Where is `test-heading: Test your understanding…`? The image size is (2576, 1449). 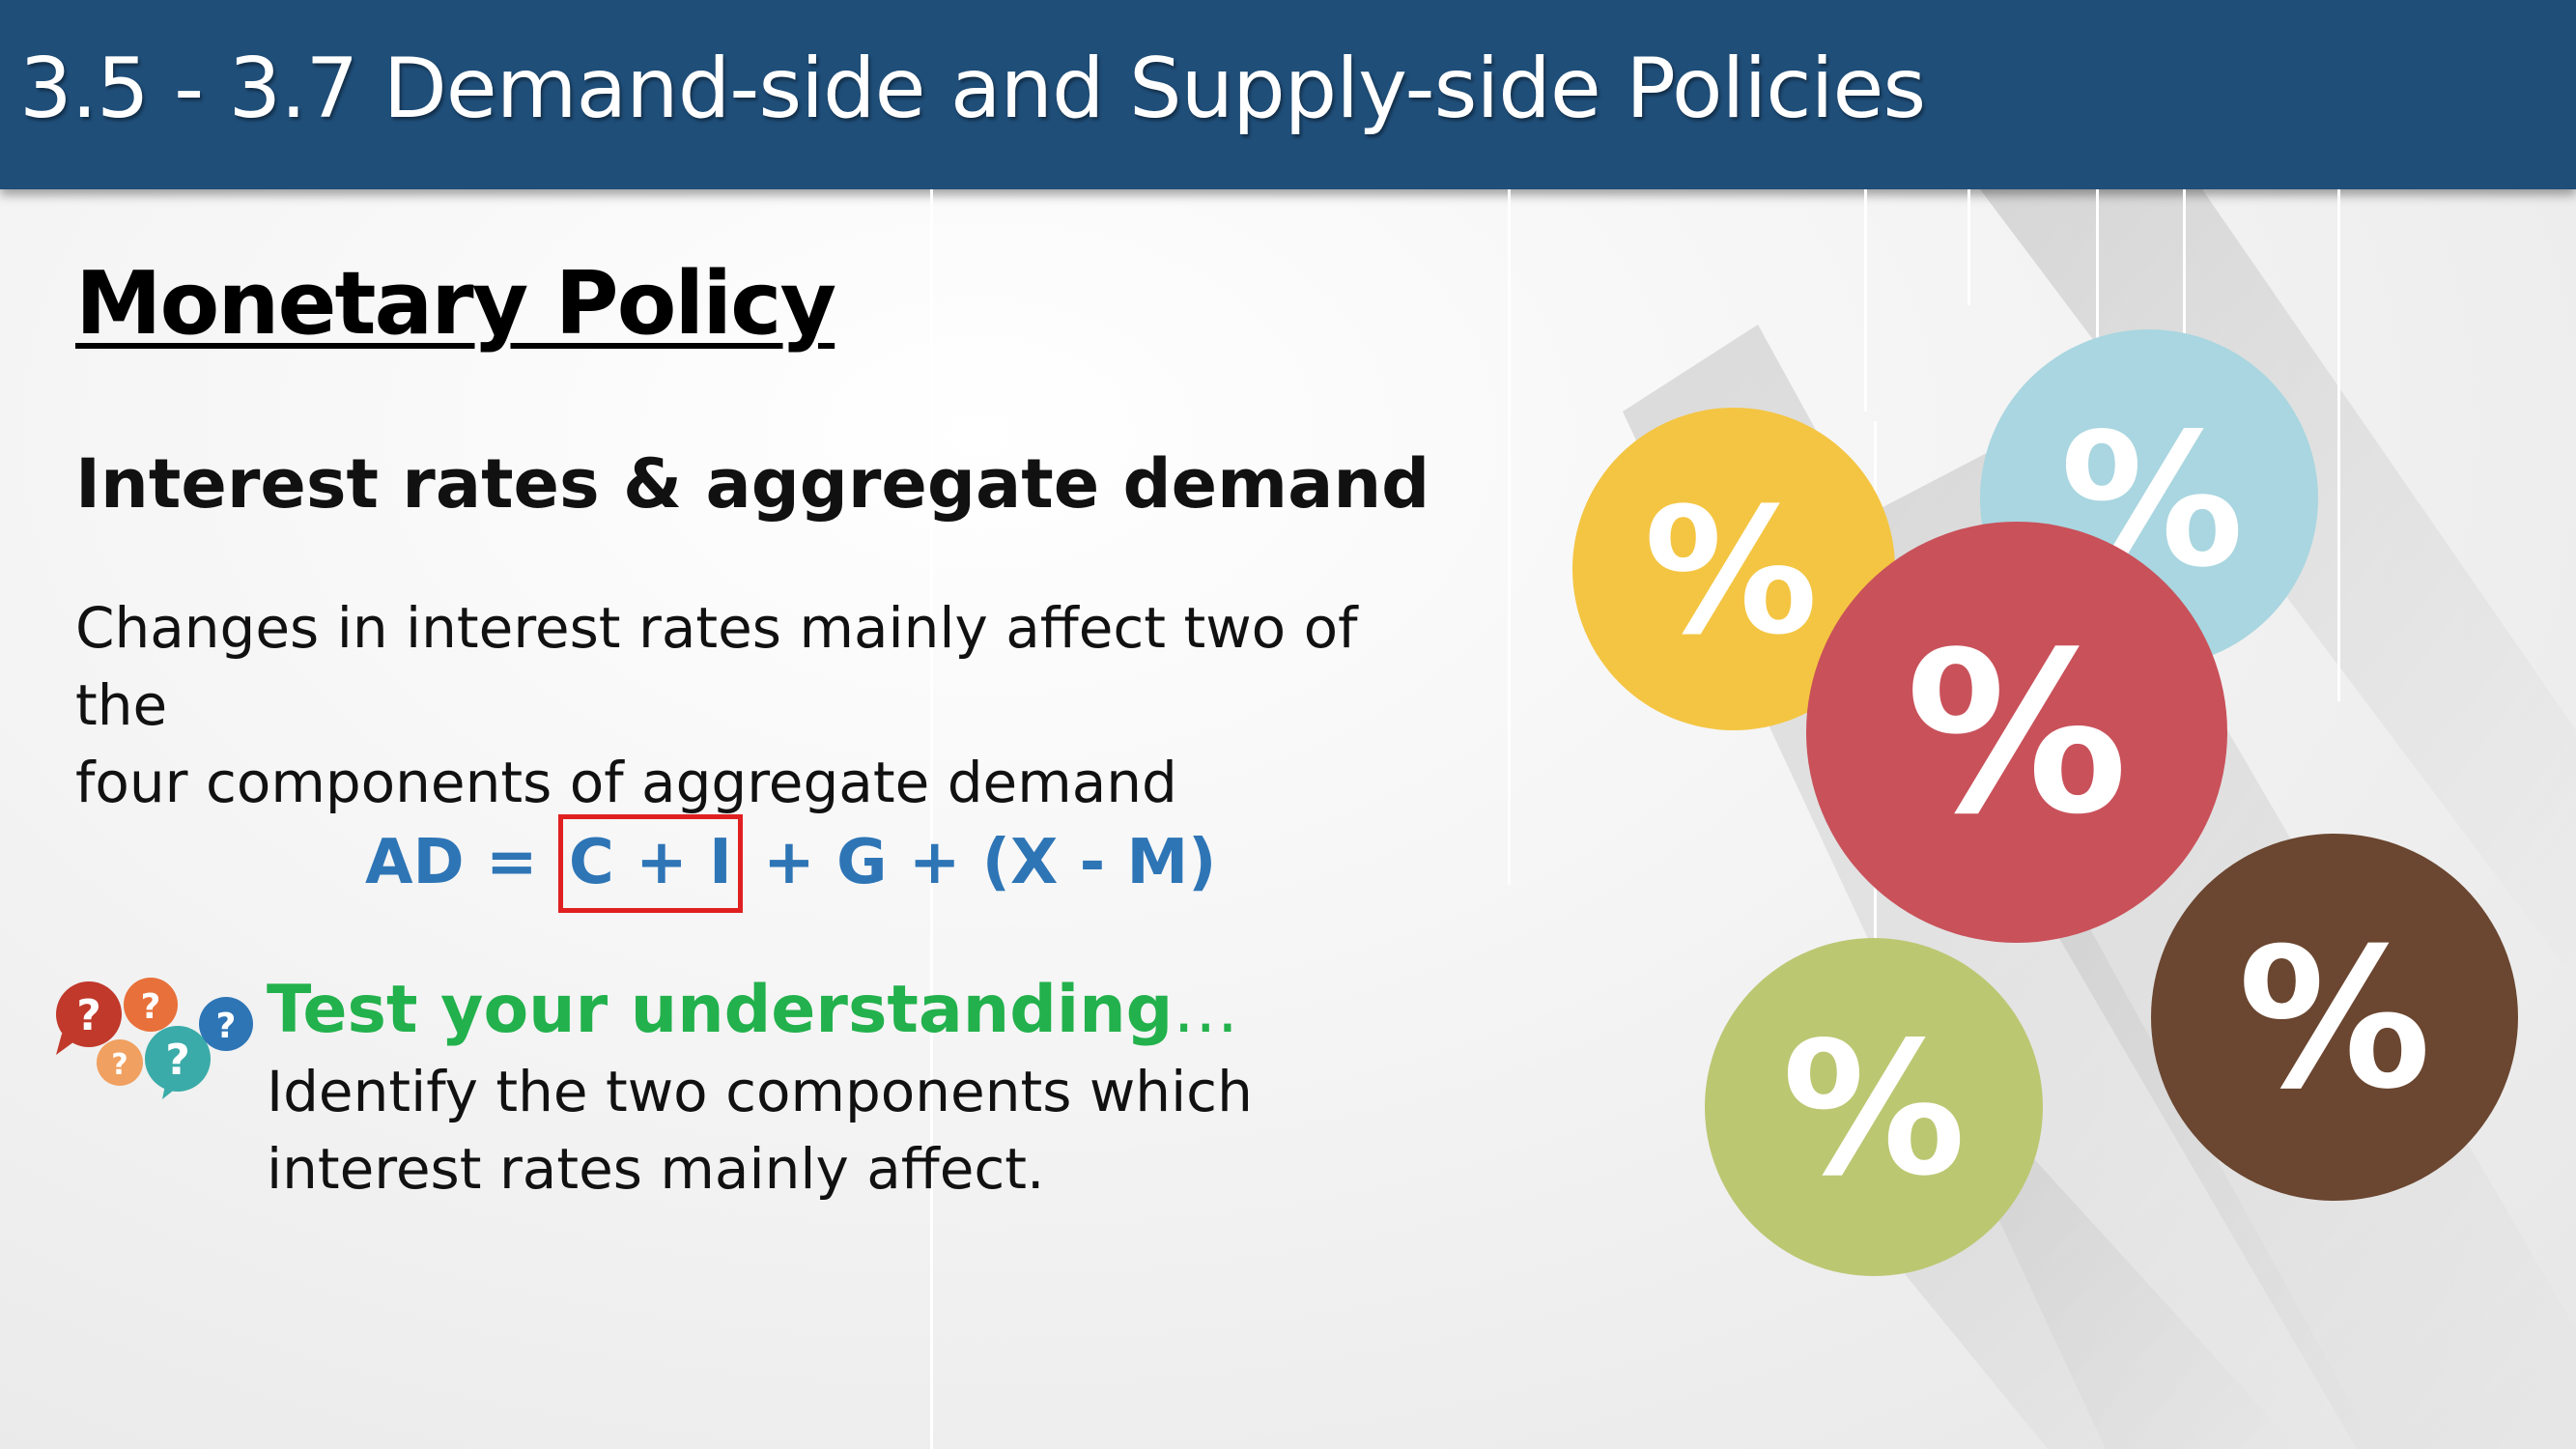
test-heading: Test your understanding… is located at coordinates (752, 1010).